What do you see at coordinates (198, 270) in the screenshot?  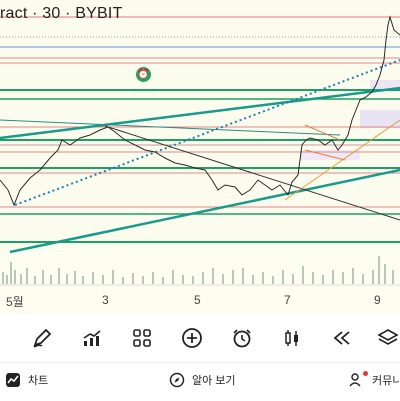 I see `volume-bars` at bounding box center [198, 270].